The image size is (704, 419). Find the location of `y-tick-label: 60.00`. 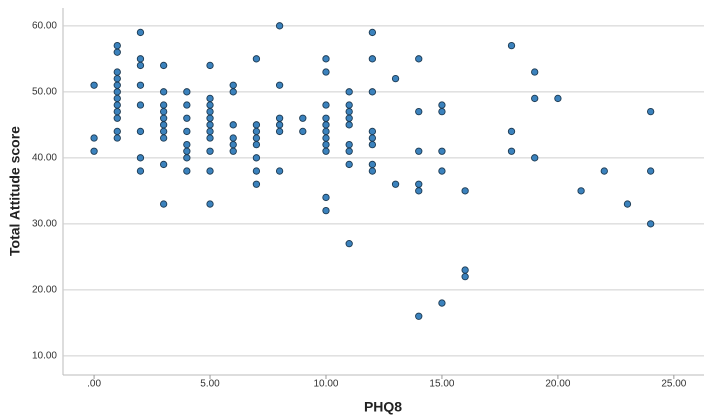

y-tick-label: 60.00 is located at coordinates (44, 25).